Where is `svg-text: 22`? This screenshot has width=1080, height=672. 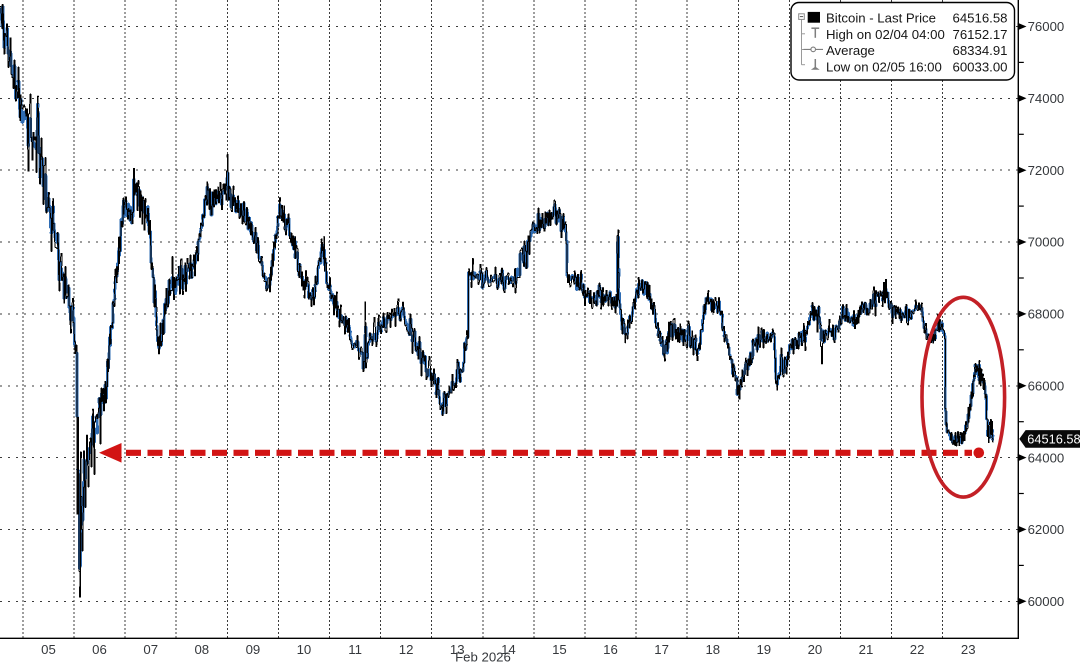
svg-text: 22 is located at coordinates (917, 649).